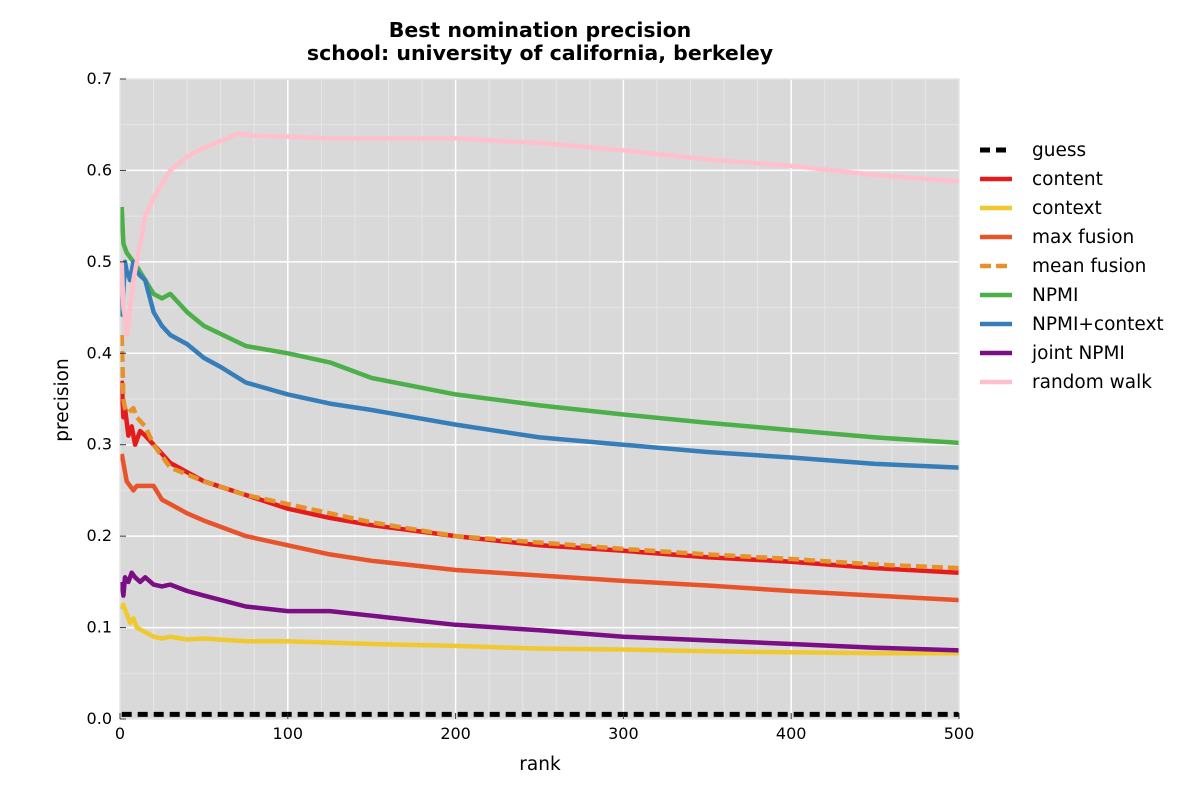 This screenshot has height=800, width=1200. Describe the element at coordinates (99, 718) in the screenshot. I see `y-tick-label: 0.0` at that location.